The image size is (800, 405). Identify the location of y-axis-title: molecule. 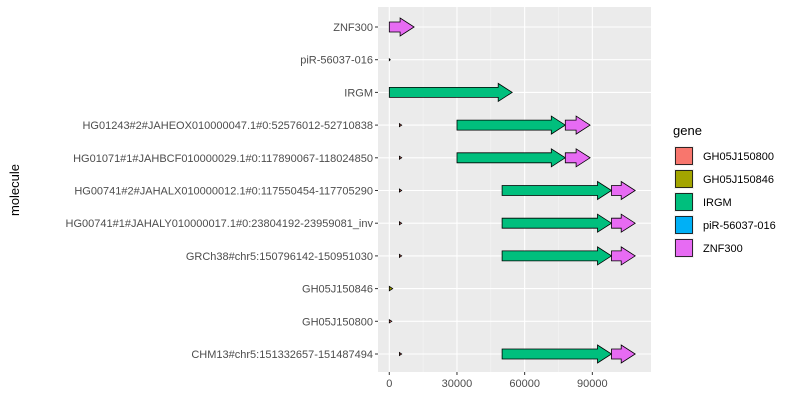
(14, 190).